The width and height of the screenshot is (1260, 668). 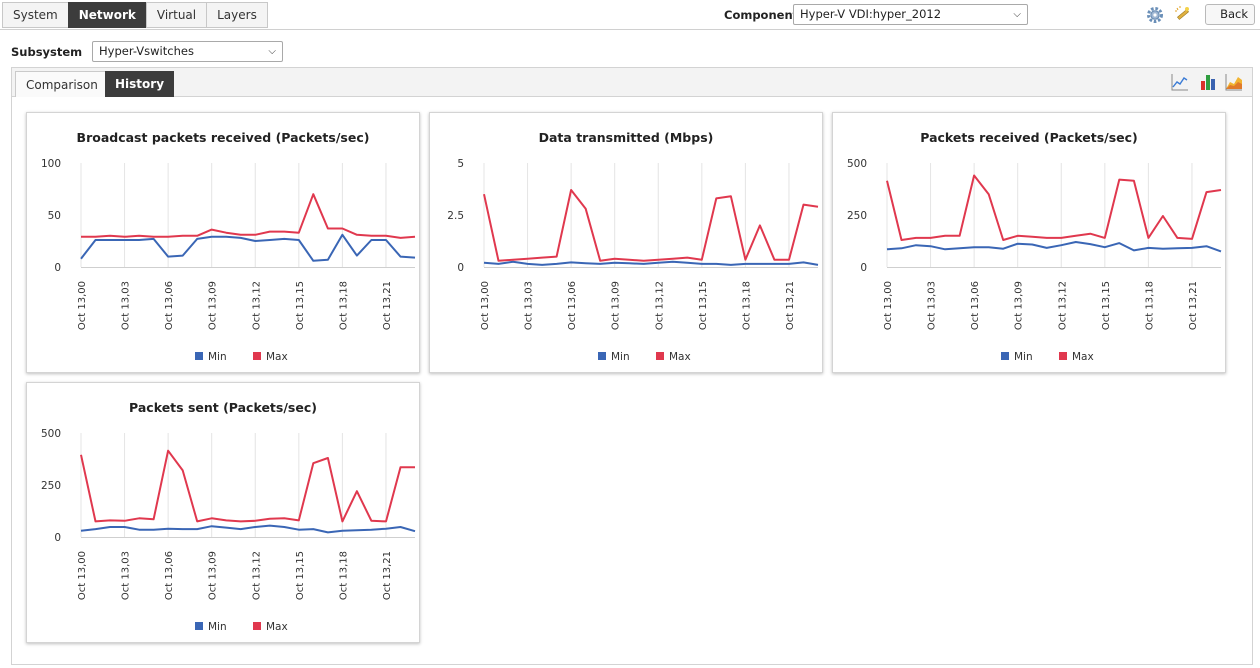 What do you see at coordinates (237, 15) in the screenshot?
I see `tab-layers: Layers` at bounding box center [237, 15].